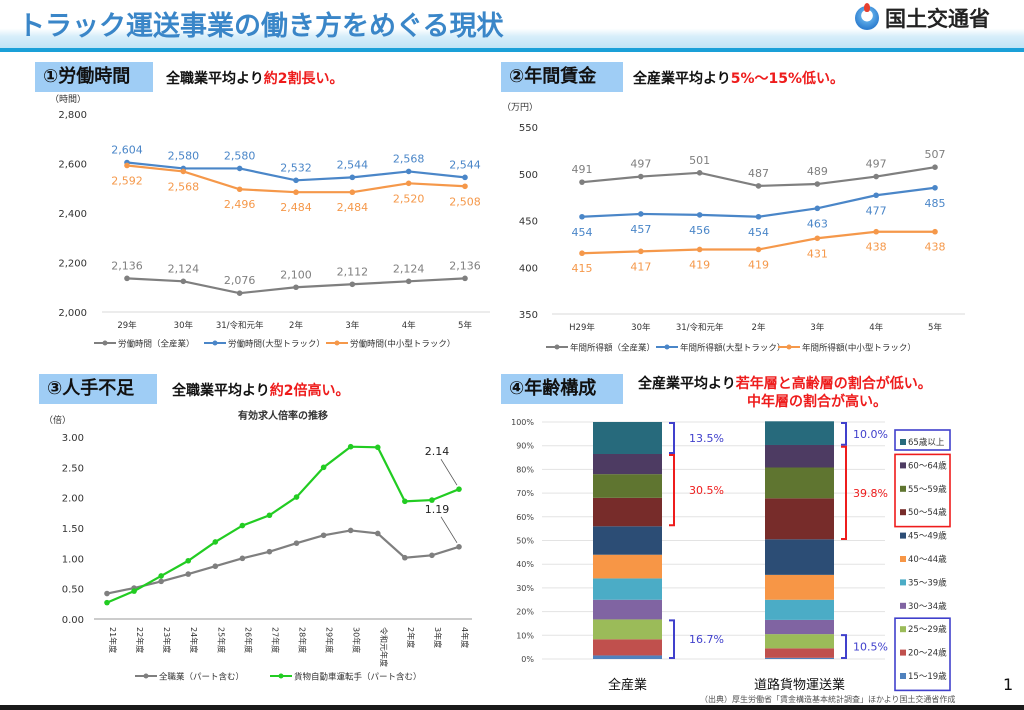 The height and width of the screenshot is (710, 1024). I want to click on y-tick-label: 500, so click(528, 175).